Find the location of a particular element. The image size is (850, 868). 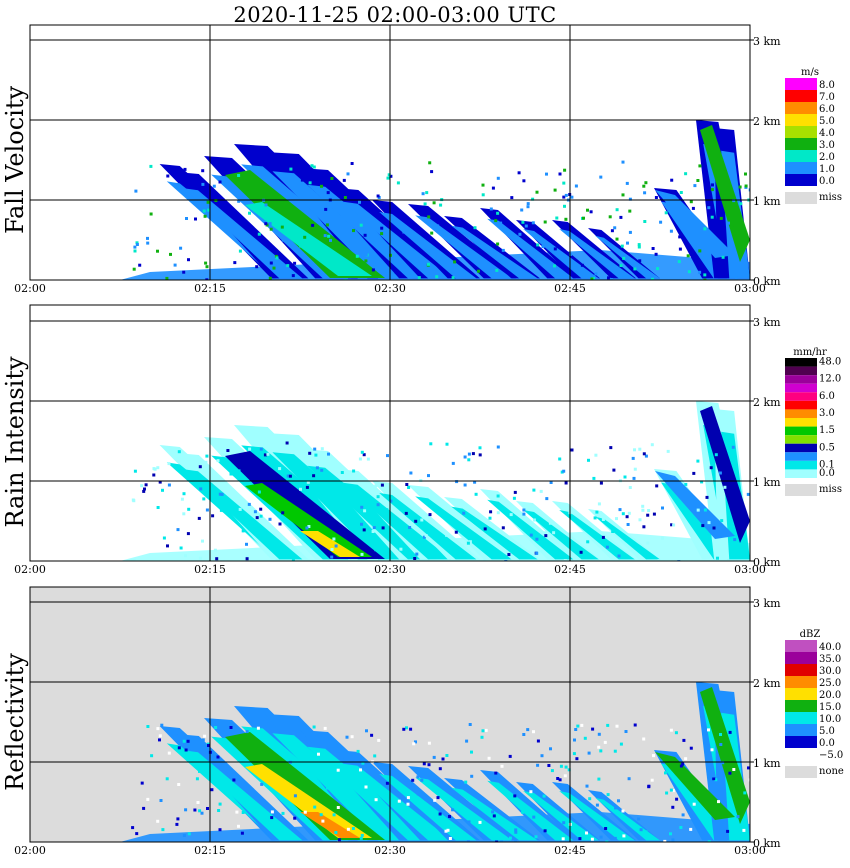

colorbar-label: 8.0 is located at coordinates (827, 85).